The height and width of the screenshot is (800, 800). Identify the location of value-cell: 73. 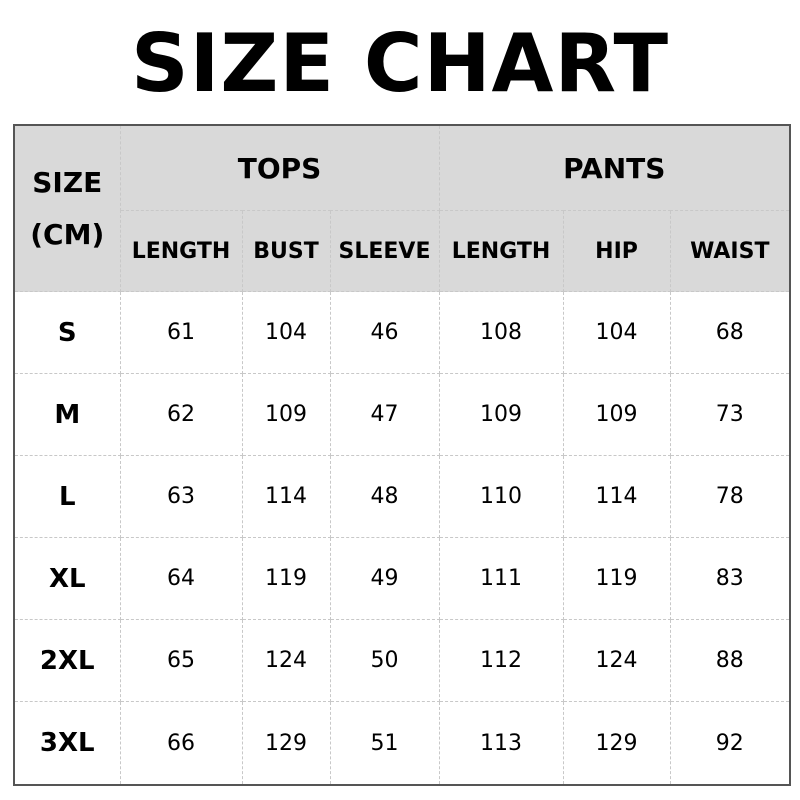
(730, 415).